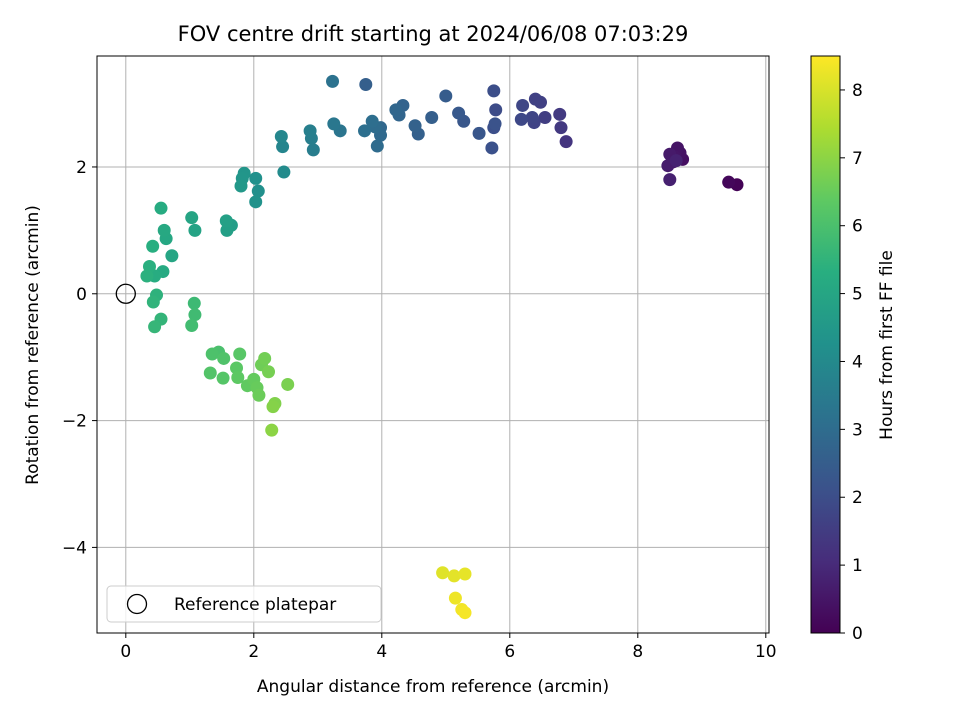 This screenshot has height=724, width=960. Describe the element at coordinates (887, 345) in the screenshot. I see `colorbar-label: Hours from first FF file` at that location.